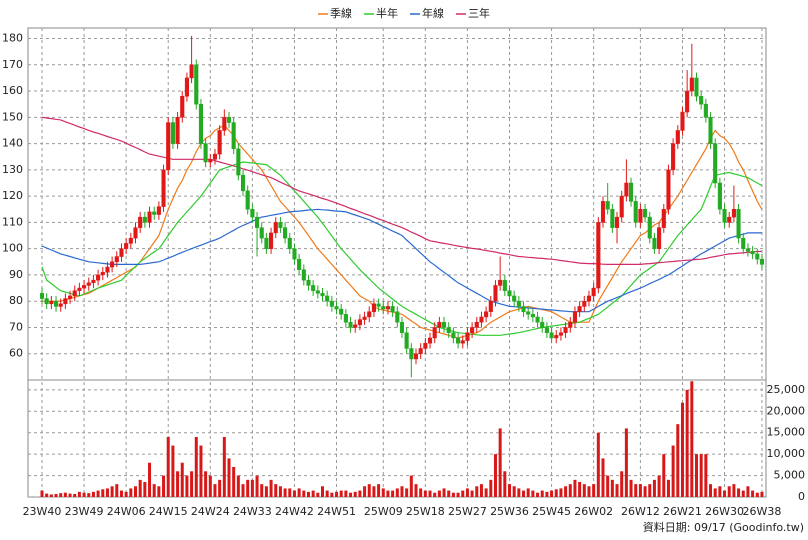 This screenshot has height=540, width=808. What do you see at coordinates (383, 511) in the screenshot?
I see `x-tick-label: 25W09` at bounding box center [383, 511].